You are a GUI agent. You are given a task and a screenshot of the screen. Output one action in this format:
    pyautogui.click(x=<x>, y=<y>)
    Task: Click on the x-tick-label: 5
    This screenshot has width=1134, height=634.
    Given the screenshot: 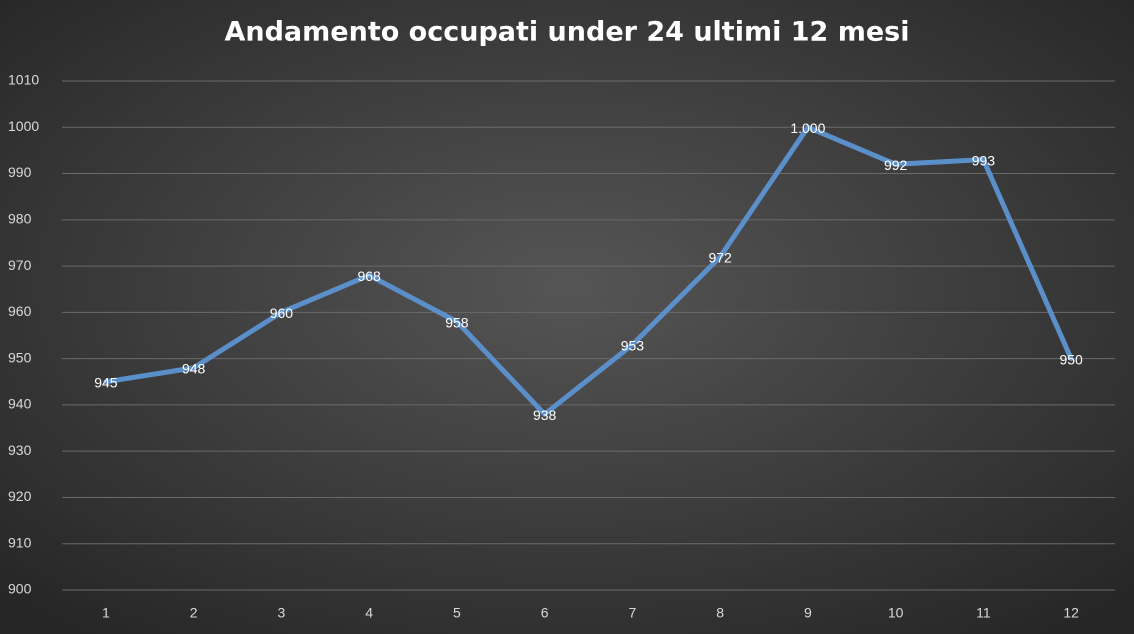 What is the action you would take?
    pyautogui.click(x=457, y=613)
    